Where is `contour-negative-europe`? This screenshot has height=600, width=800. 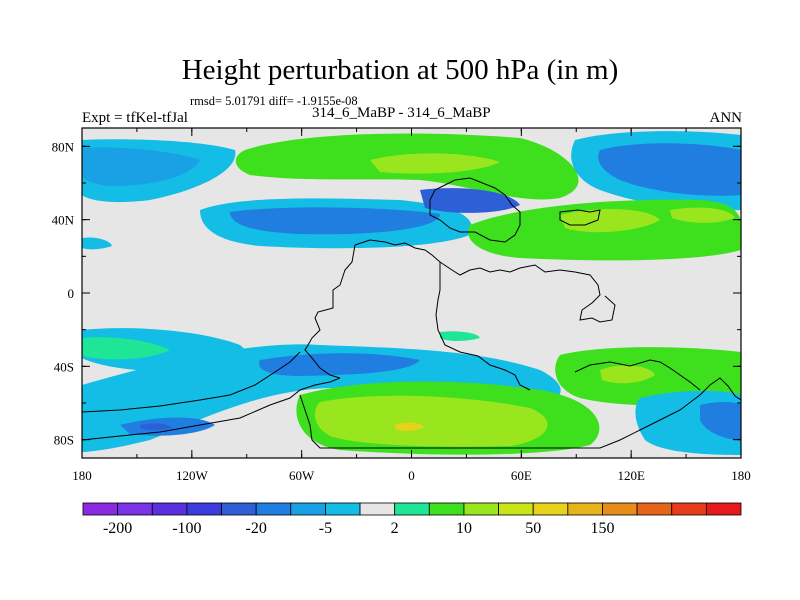
contour-negative-europe is located at coordinates (470, 200).